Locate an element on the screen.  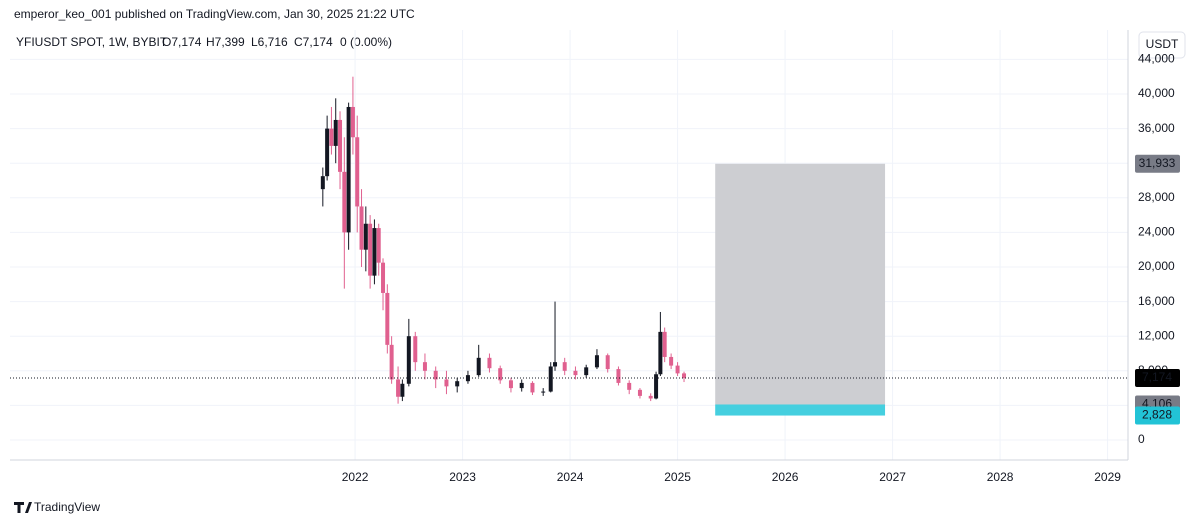
y-tick-label: 24,000 is located at coordinates (1156, 232).